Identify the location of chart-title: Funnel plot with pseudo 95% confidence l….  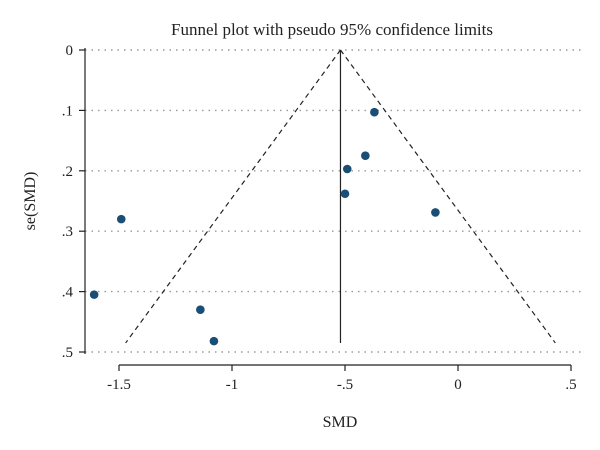
(332, 29).